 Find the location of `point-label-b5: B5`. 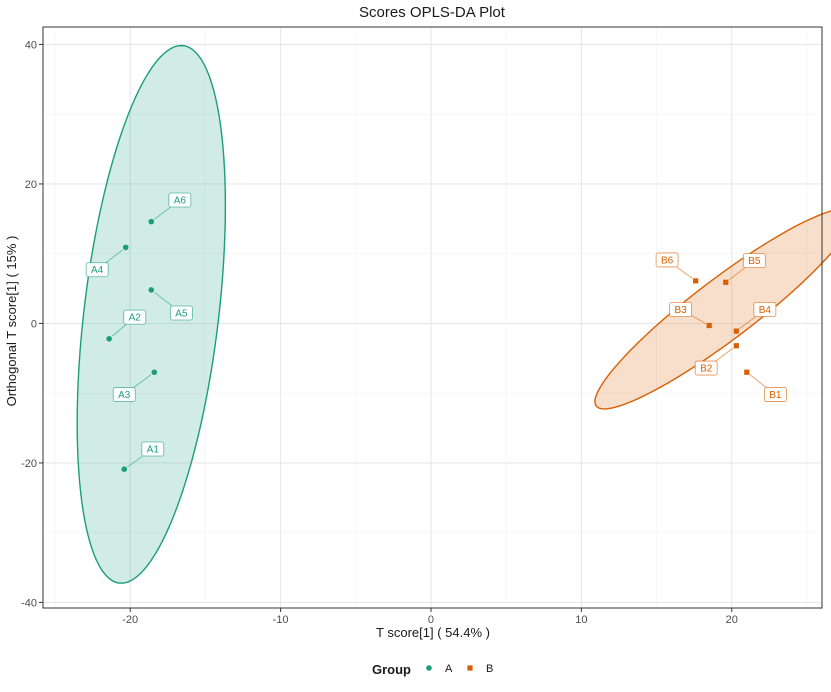

point-label-b5: B5 is located at coordinates (754, 261).